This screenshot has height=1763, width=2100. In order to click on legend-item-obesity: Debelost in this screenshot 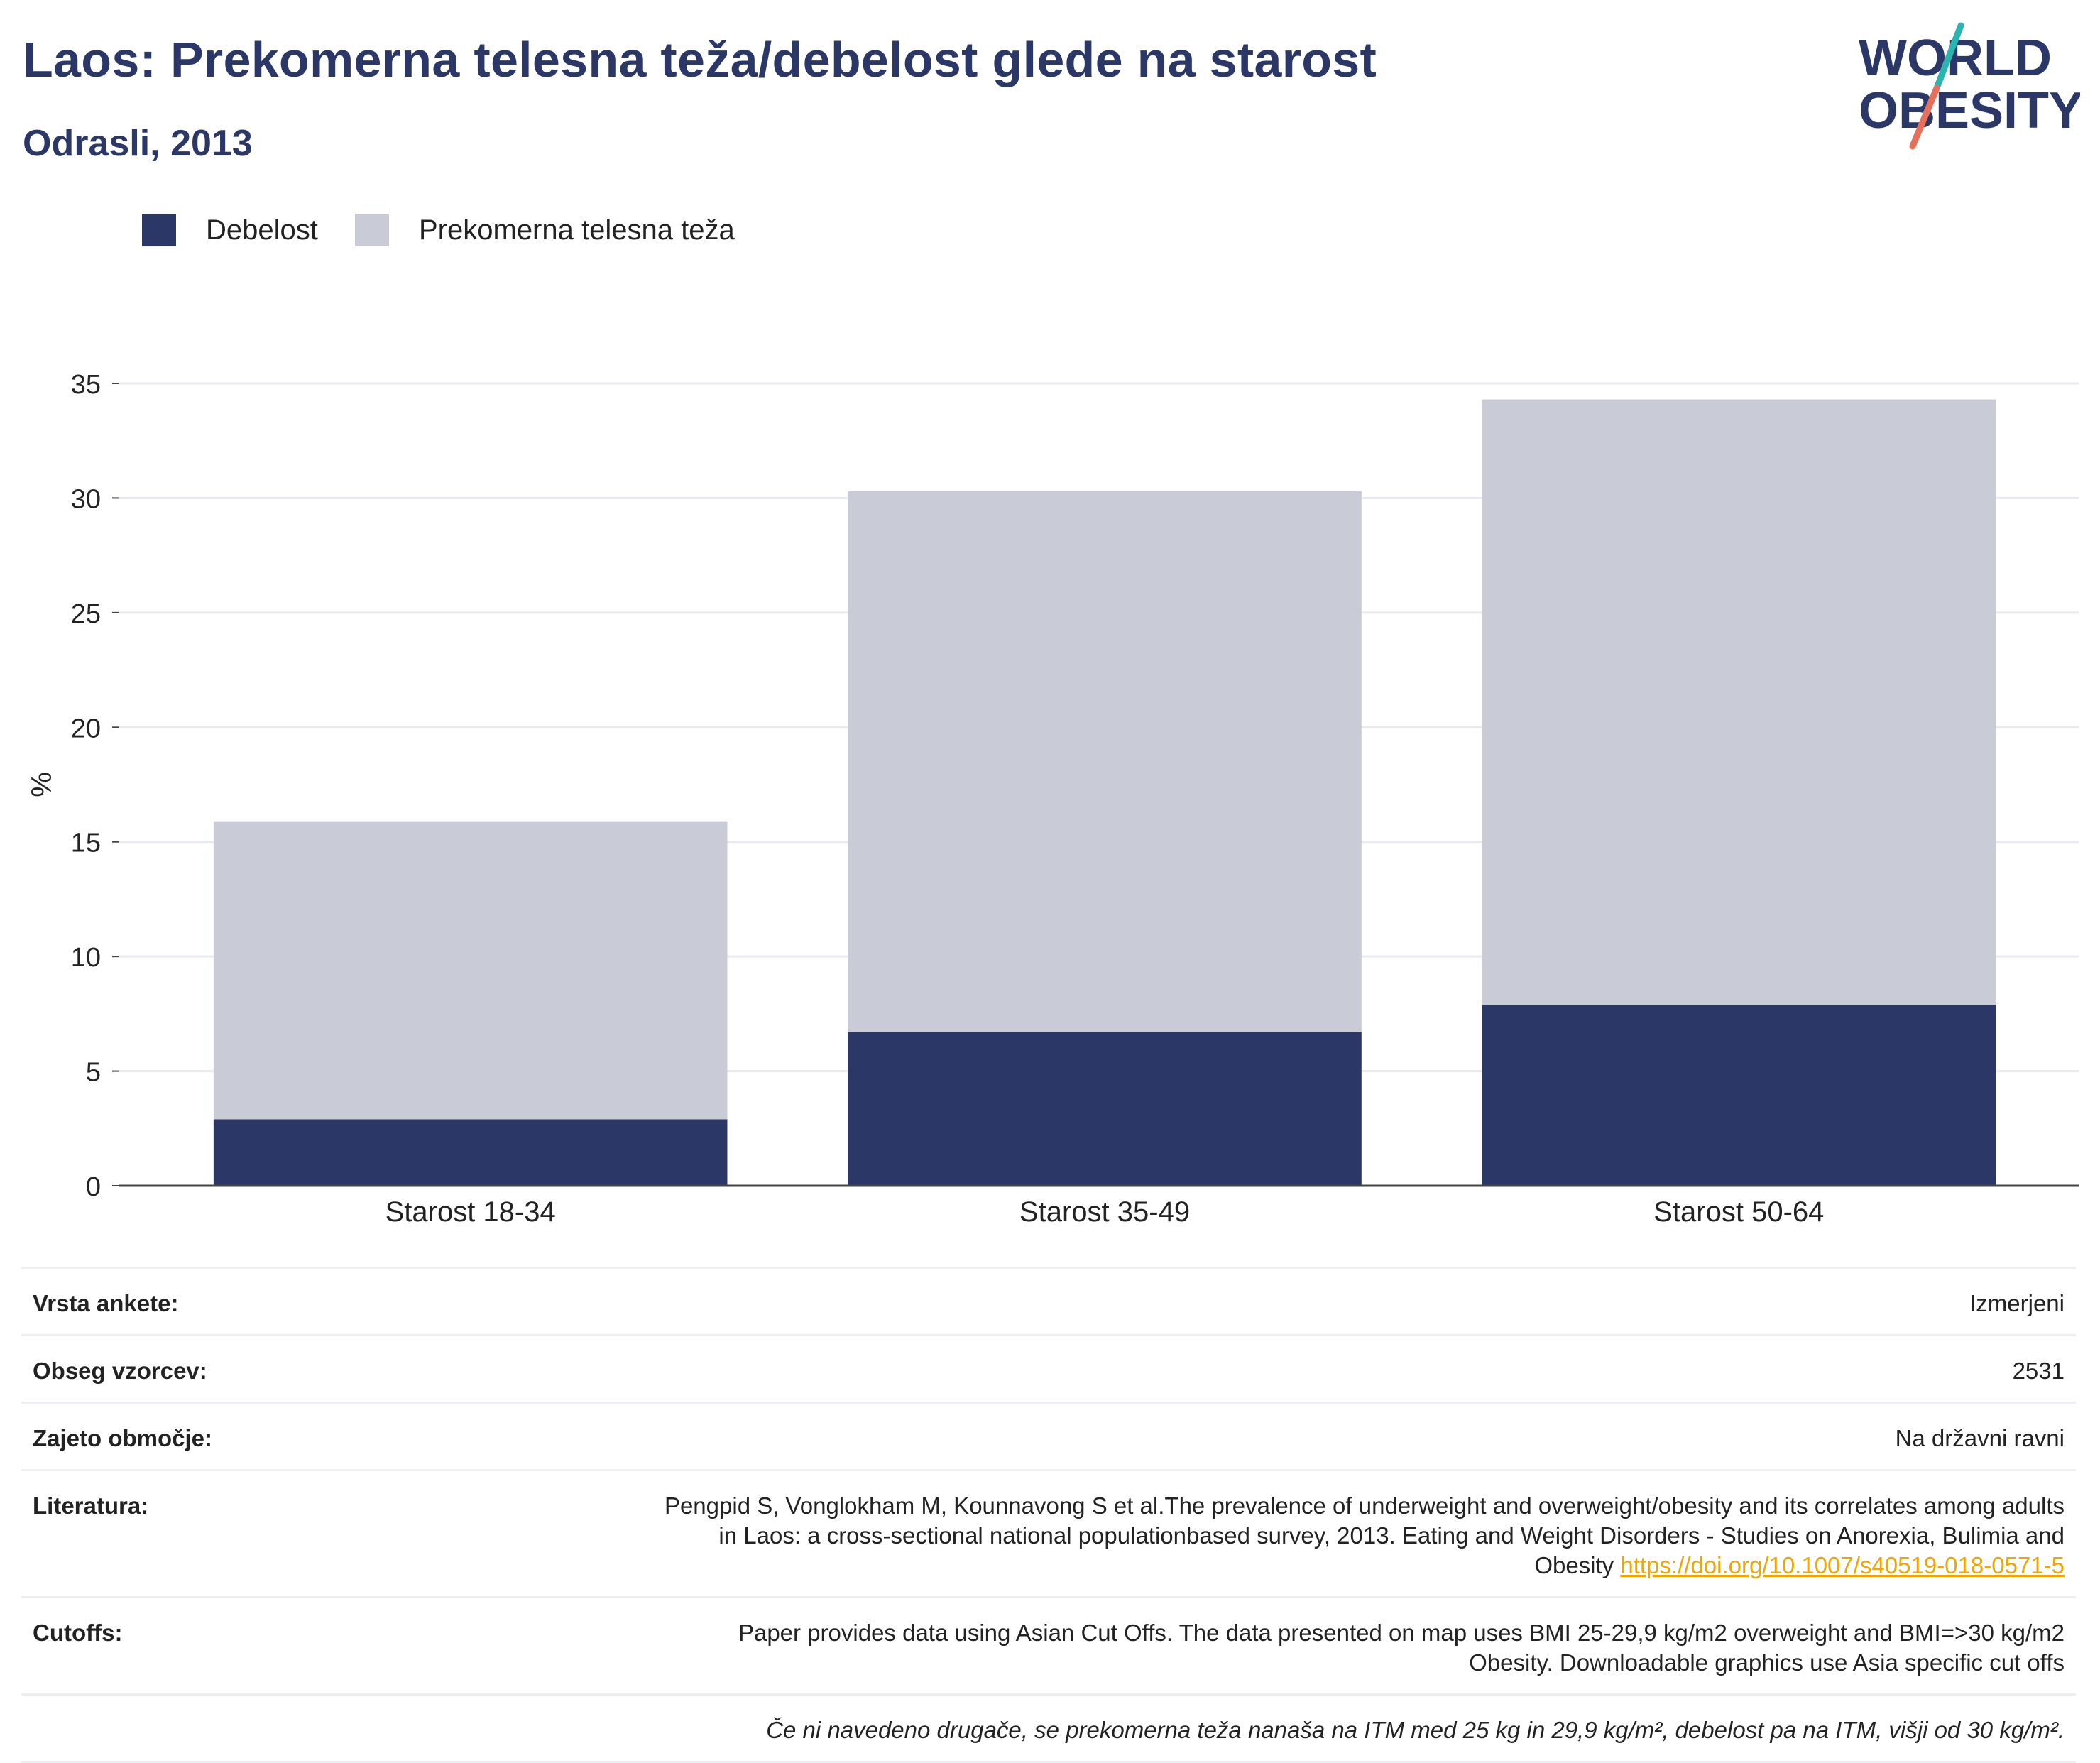, I will do `click(230, 230)`.